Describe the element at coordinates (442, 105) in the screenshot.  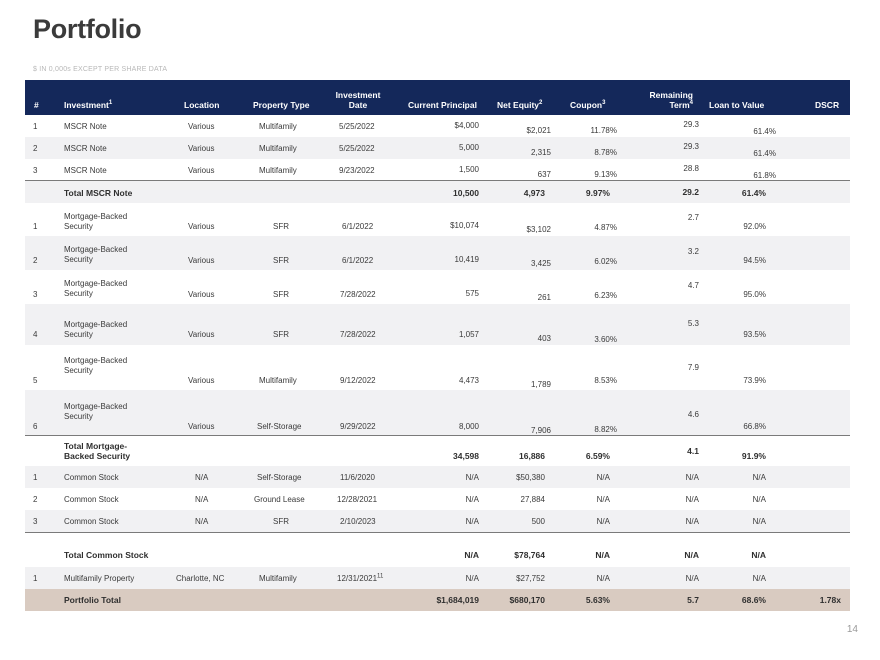
I see `header-current-principal: Current Principal` at that location.